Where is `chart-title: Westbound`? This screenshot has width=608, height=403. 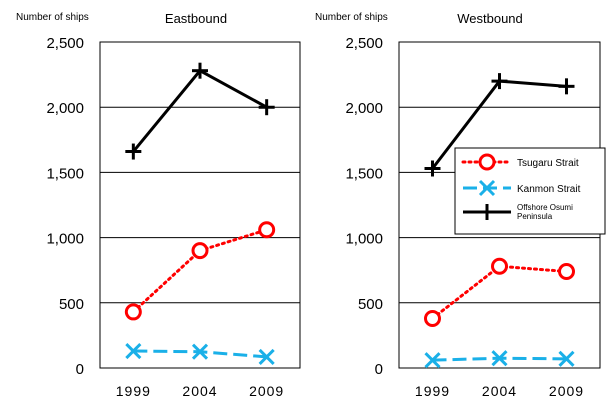 chart-title: Westbound is located at coordinates (490, 18).